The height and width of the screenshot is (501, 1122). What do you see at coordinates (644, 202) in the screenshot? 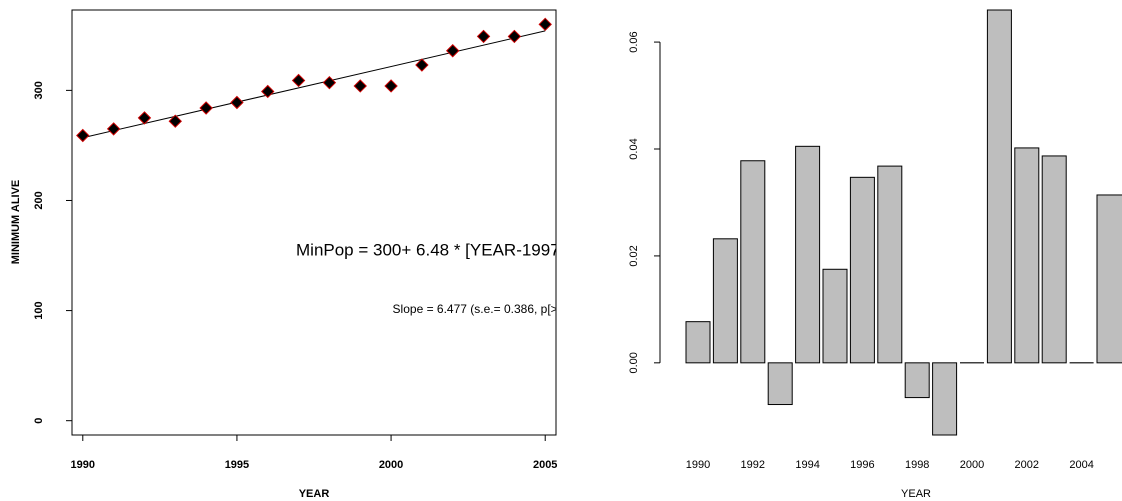
I see `y-axis: 0.00 0.02 0.04 0.06` at bounding box center [644, 202].